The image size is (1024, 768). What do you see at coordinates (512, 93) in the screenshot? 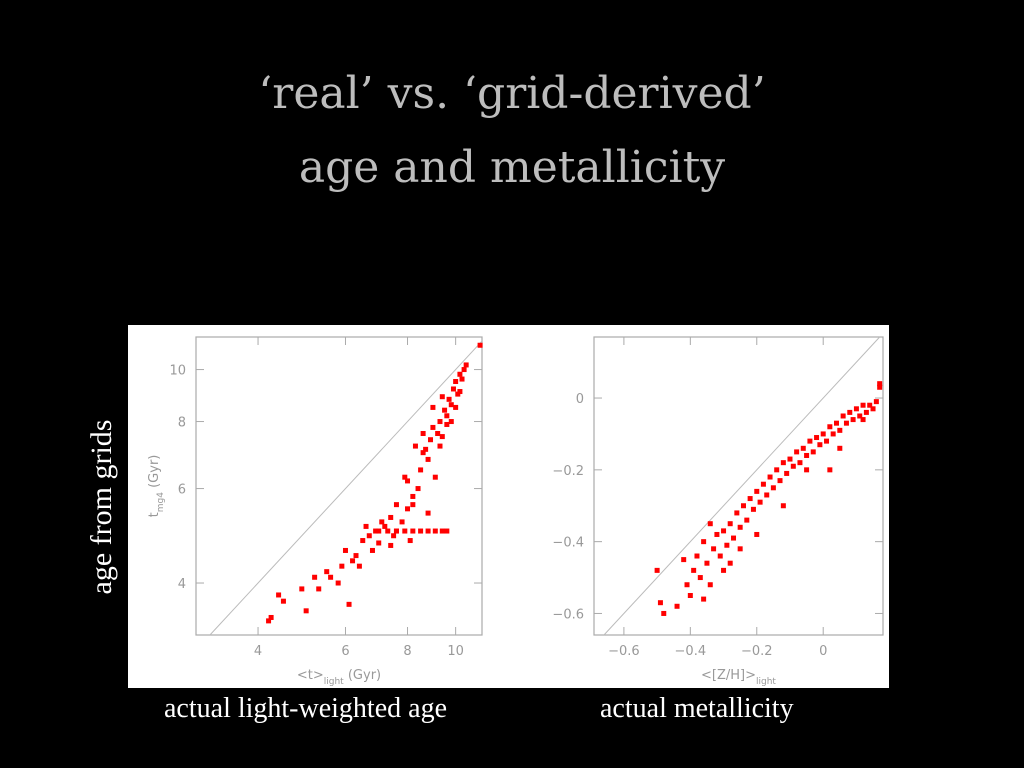
I see `slide-title-line1: ‘real’ vs. ‘grid-derived’` at bounding box center [512, 93].